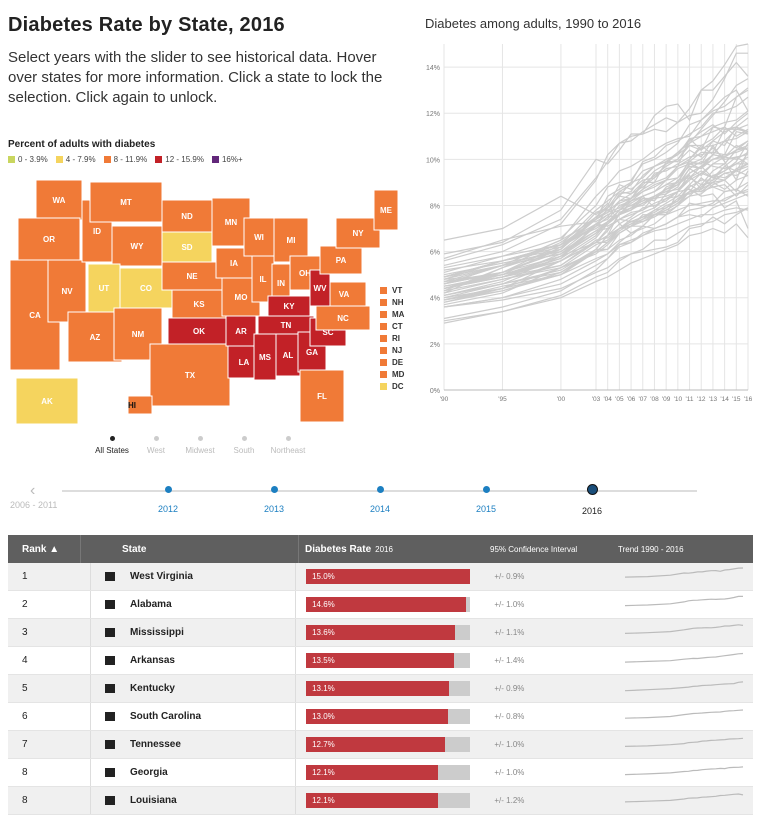 Image resolution: width=760 pixels, height=823 pixels. I want to click on map-state-nc, so click(343, 318).